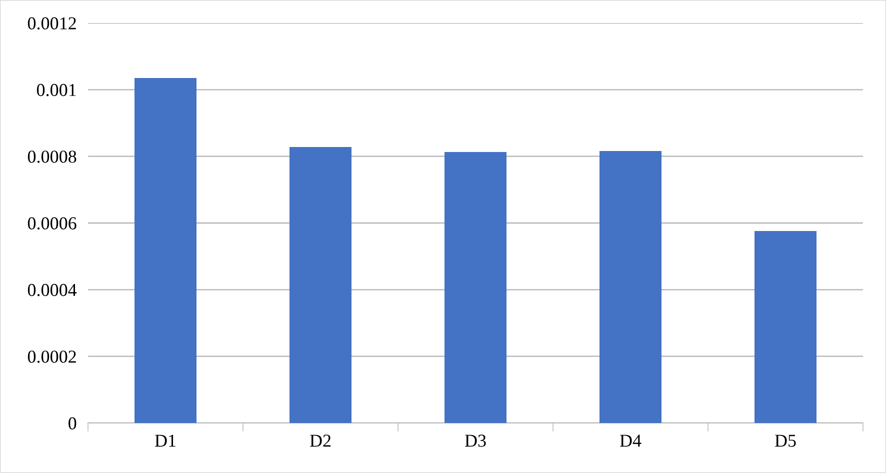 This screenshot has height=473, width=886. I want to click on y-tick-label: 0, so click(72, 423).